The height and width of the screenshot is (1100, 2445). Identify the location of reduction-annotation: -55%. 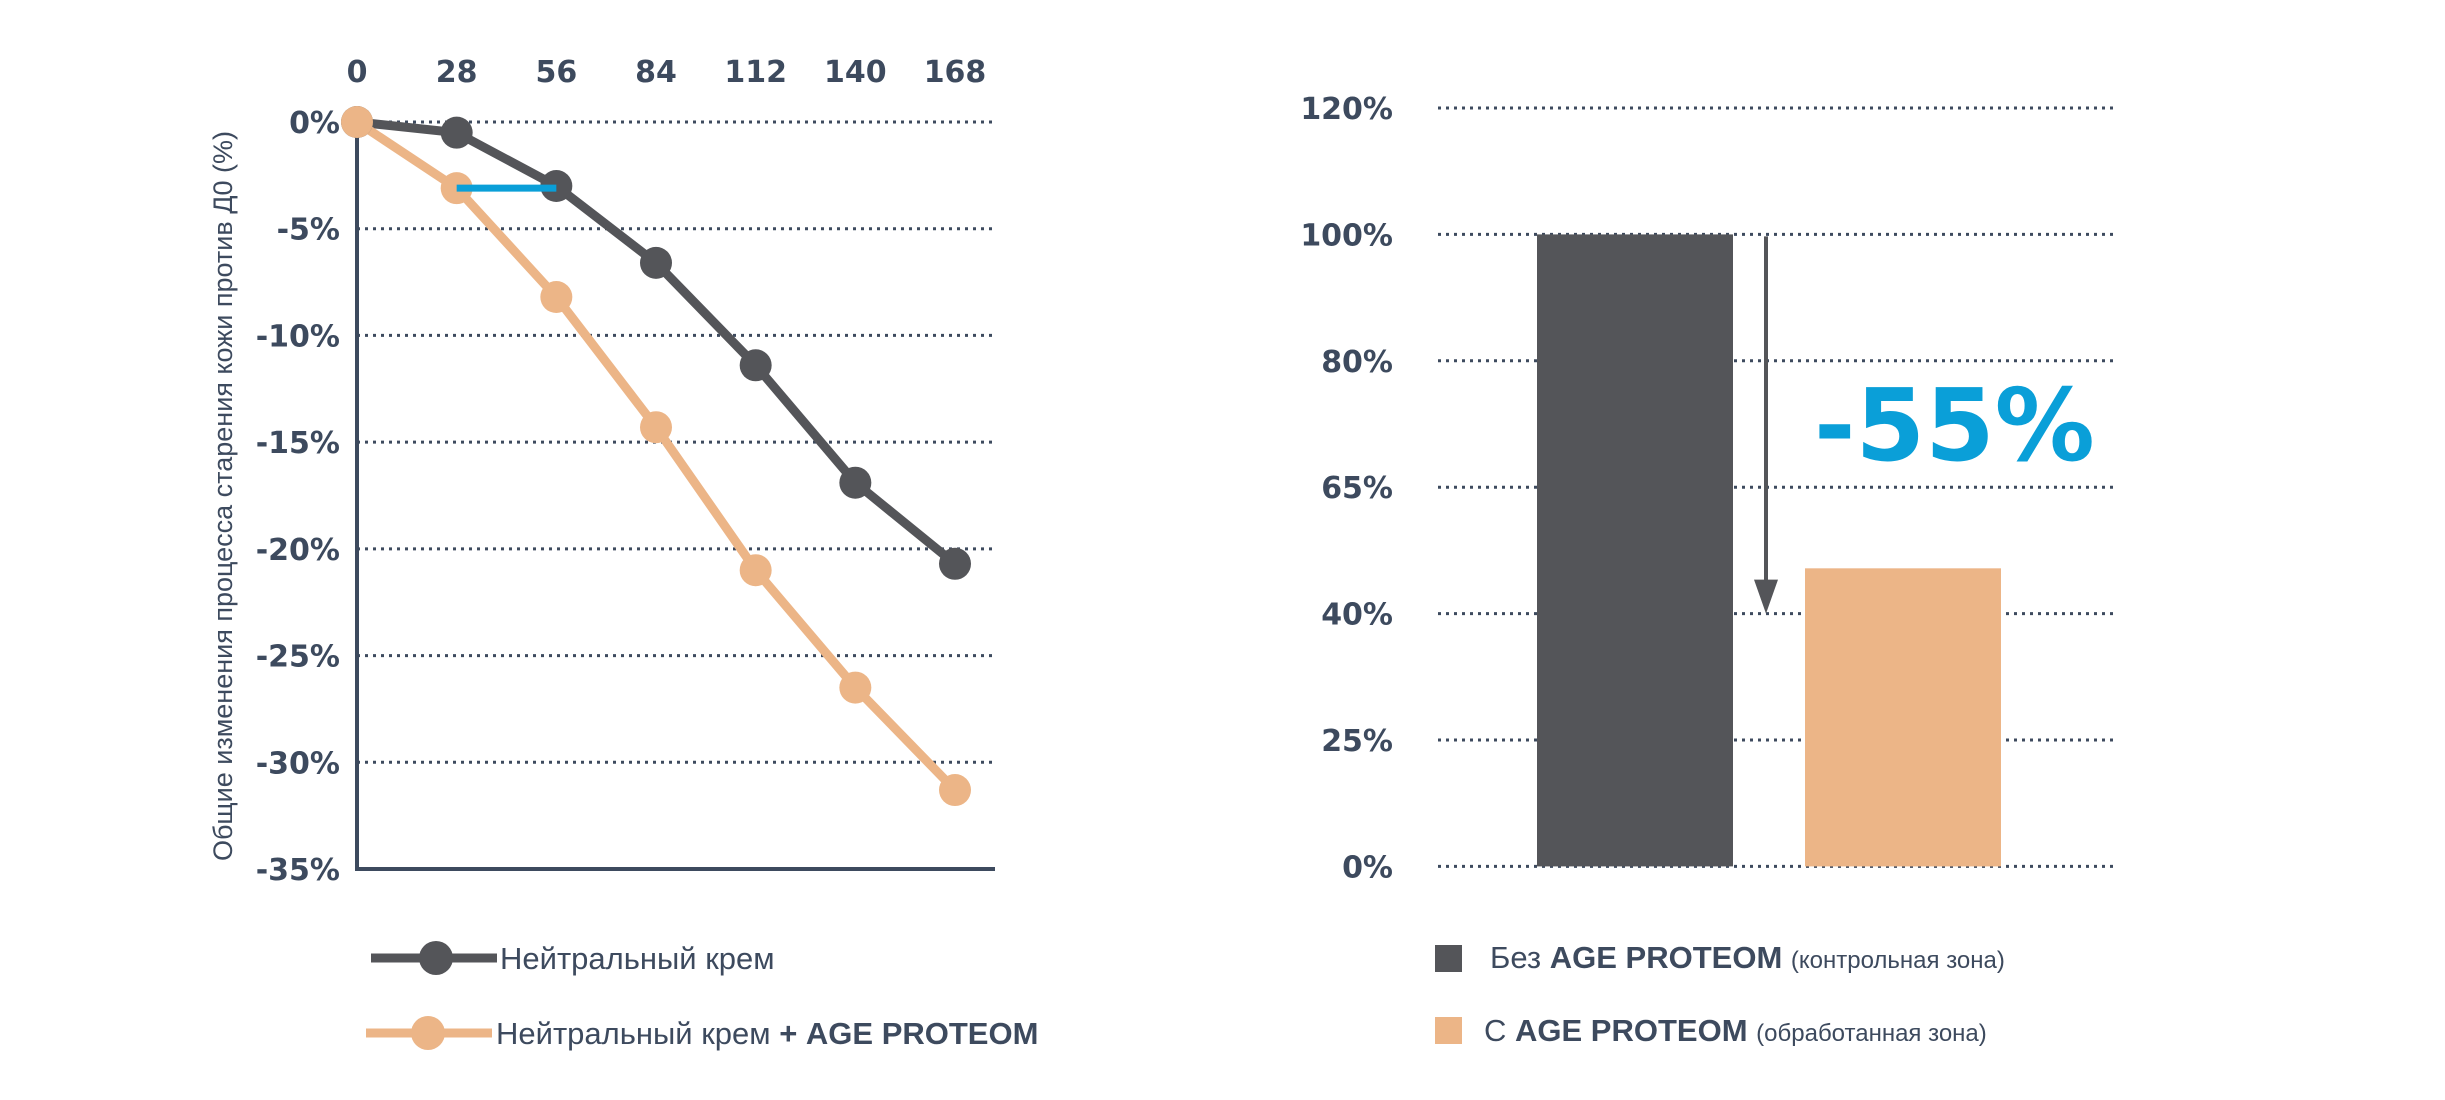
(1954, 425).